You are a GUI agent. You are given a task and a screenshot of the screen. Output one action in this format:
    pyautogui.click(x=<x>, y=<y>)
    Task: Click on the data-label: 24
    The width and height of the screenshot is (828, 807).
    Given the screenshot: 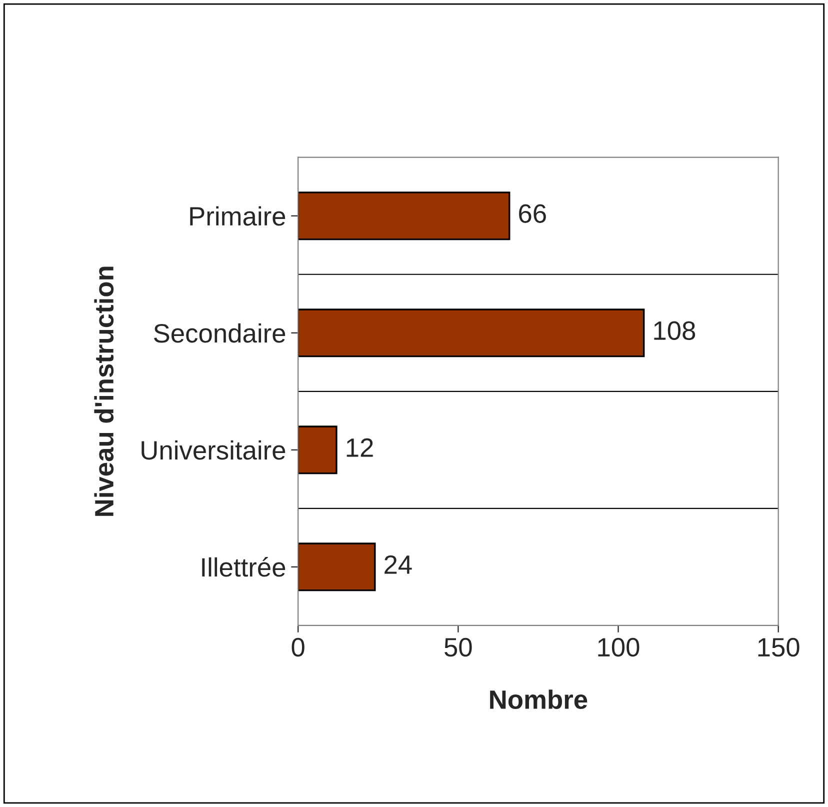 What is the action you would take?
    pyautogui.click(x=398, y=564)
    